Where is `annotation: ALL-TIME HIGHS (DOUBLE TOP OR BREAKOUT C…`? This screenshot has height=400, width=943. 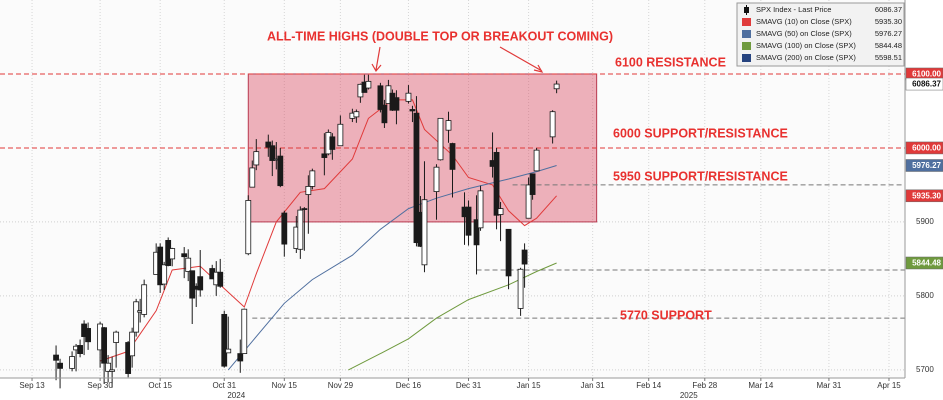 annotation: ALL-TIME HIGHS (DOUBLE TOP OR BREAKOUT C… is located at coordinates (440, 36).